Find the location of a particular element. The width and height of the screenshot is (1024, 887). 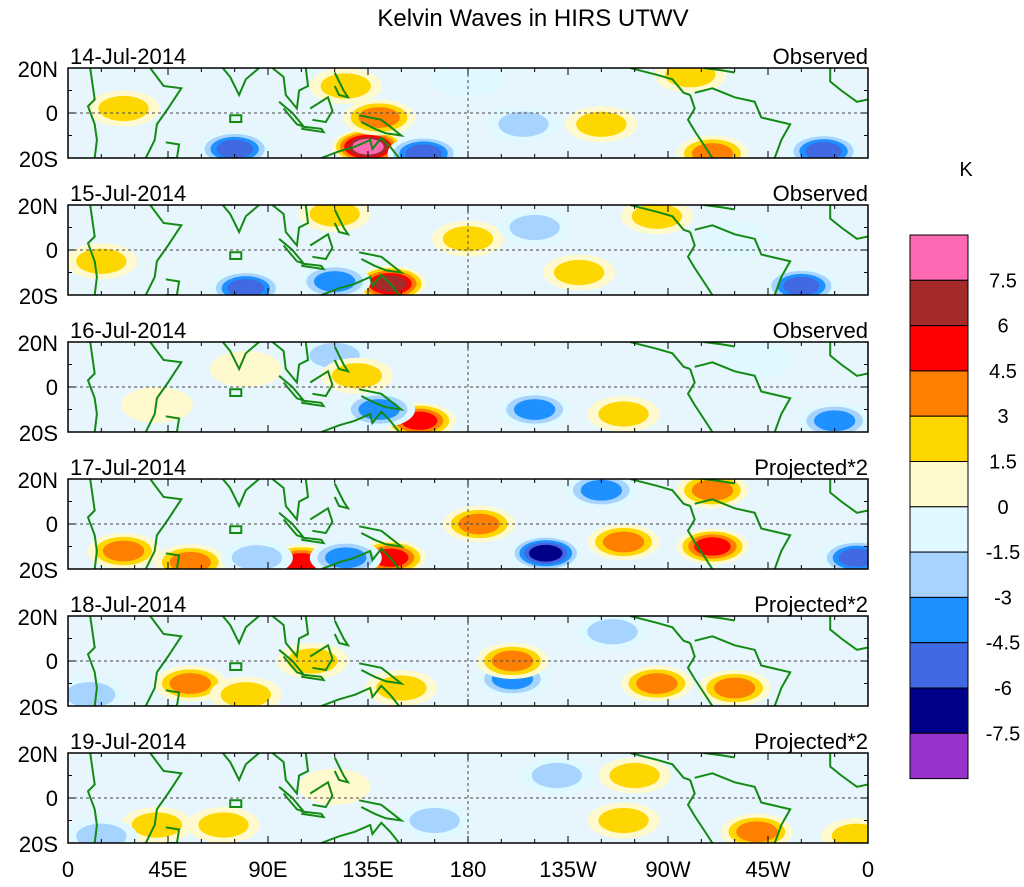

x-tick-label: 135W is located at coordinates (568, 869).